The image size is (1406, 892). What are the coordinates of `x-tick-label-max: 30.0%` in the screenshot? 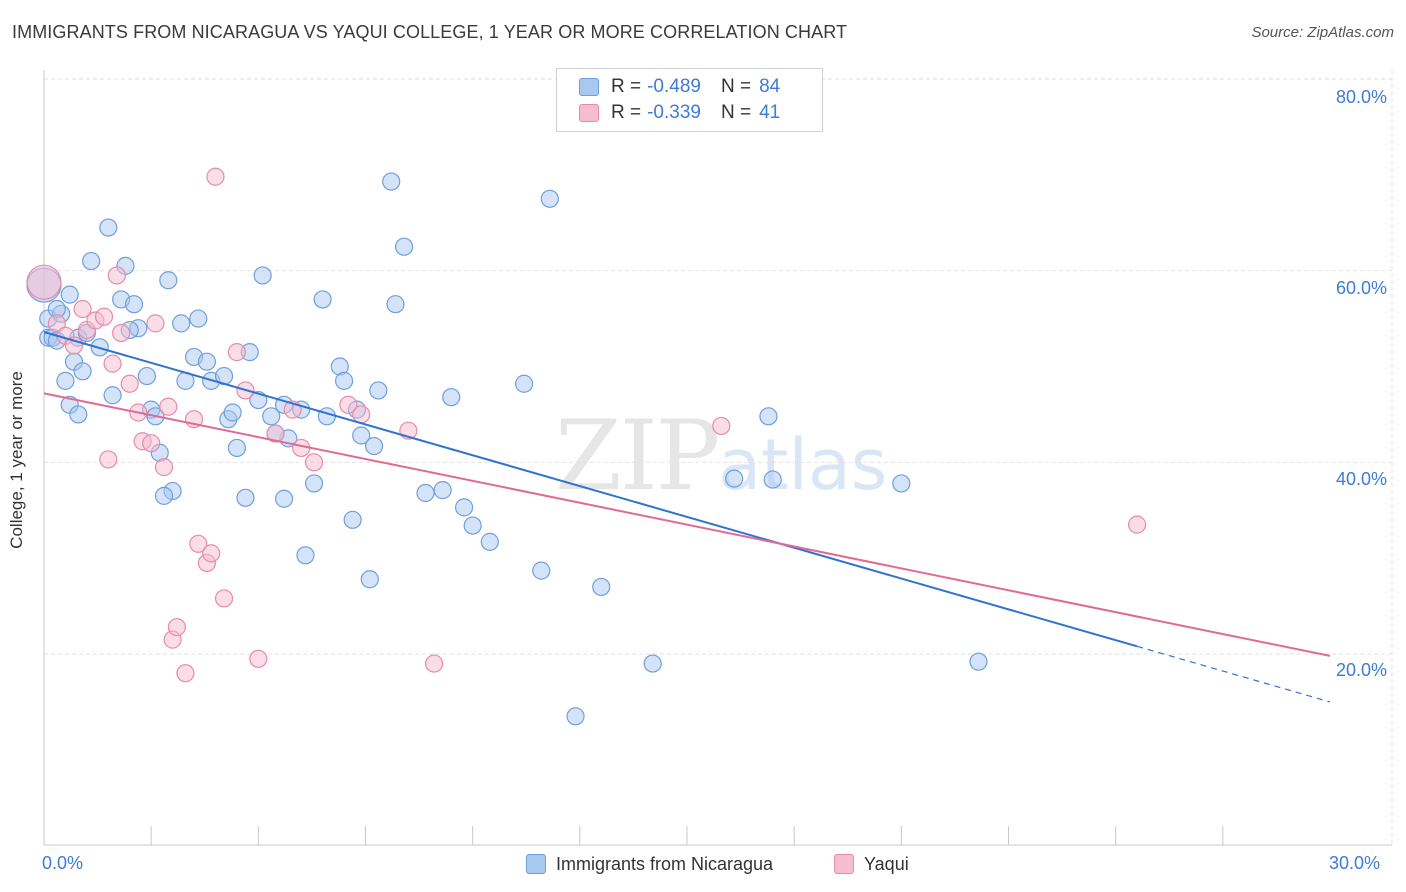 It's located at (1355, 863).